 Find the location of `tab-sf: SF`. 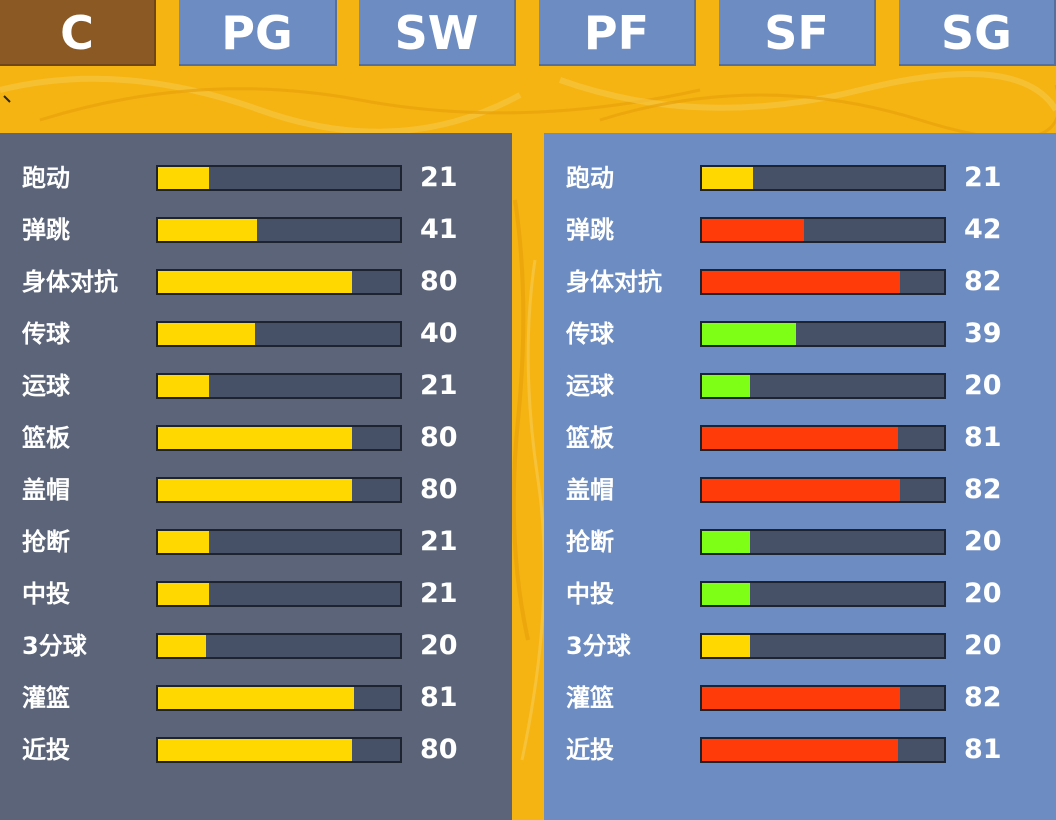

tab-sf: SF is located at coordinates (797, 33).